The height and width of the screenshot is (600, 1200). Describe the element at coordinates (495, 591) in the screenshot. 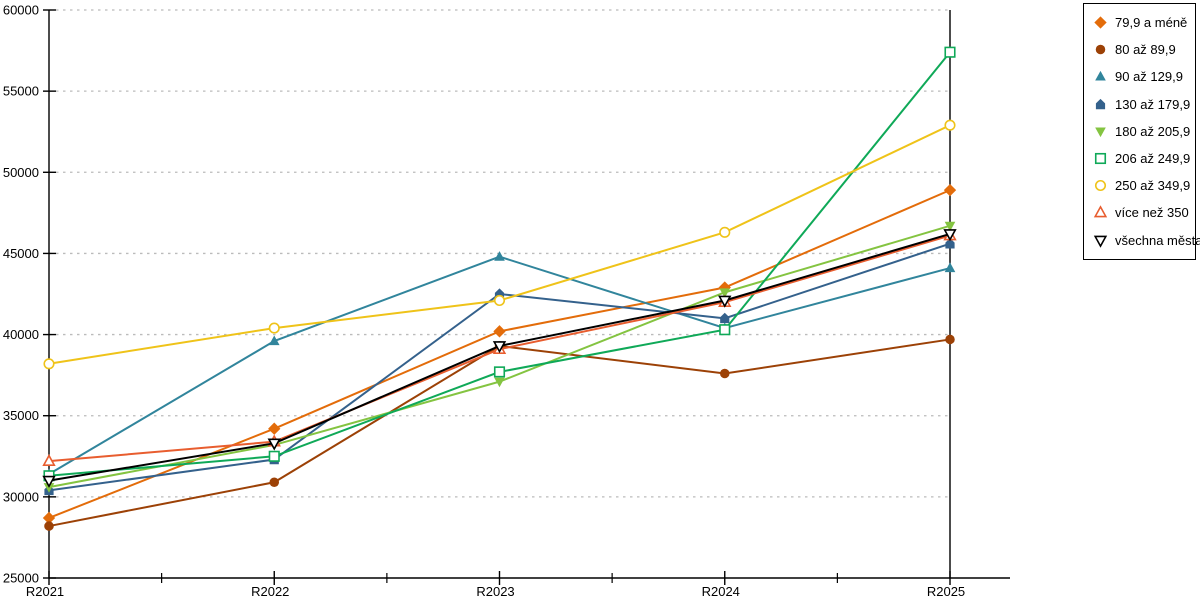

I see `x-tick-label: R2023` at that location.